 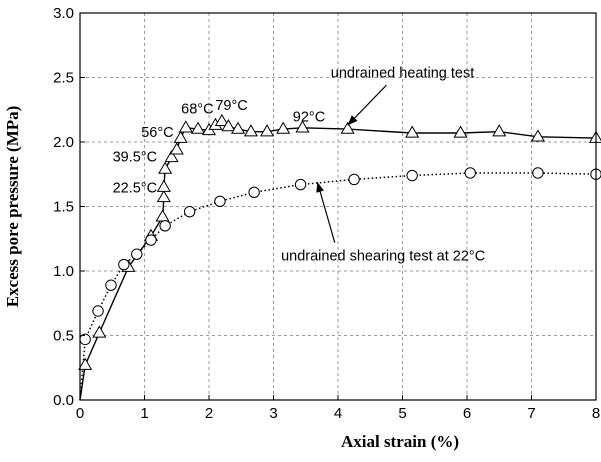 I want to click on shearing-leader-arrow, so click(x=326, y=212).